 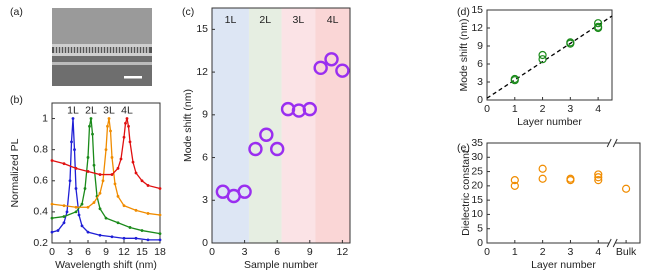 What do you see at coordinates (102, 47) in the screenshot?
I see `sem-image` at bounding box center [102, 47].